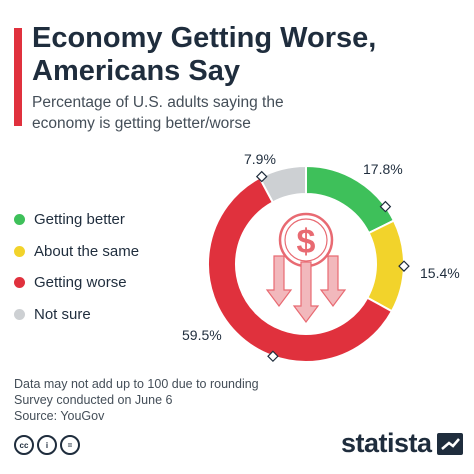 The image size is (474, 474). What do you see at coordinates (62, 314) in the screenshot?
I see `legend-label-not-sure: Not sure` at bounding box center [62, 314].